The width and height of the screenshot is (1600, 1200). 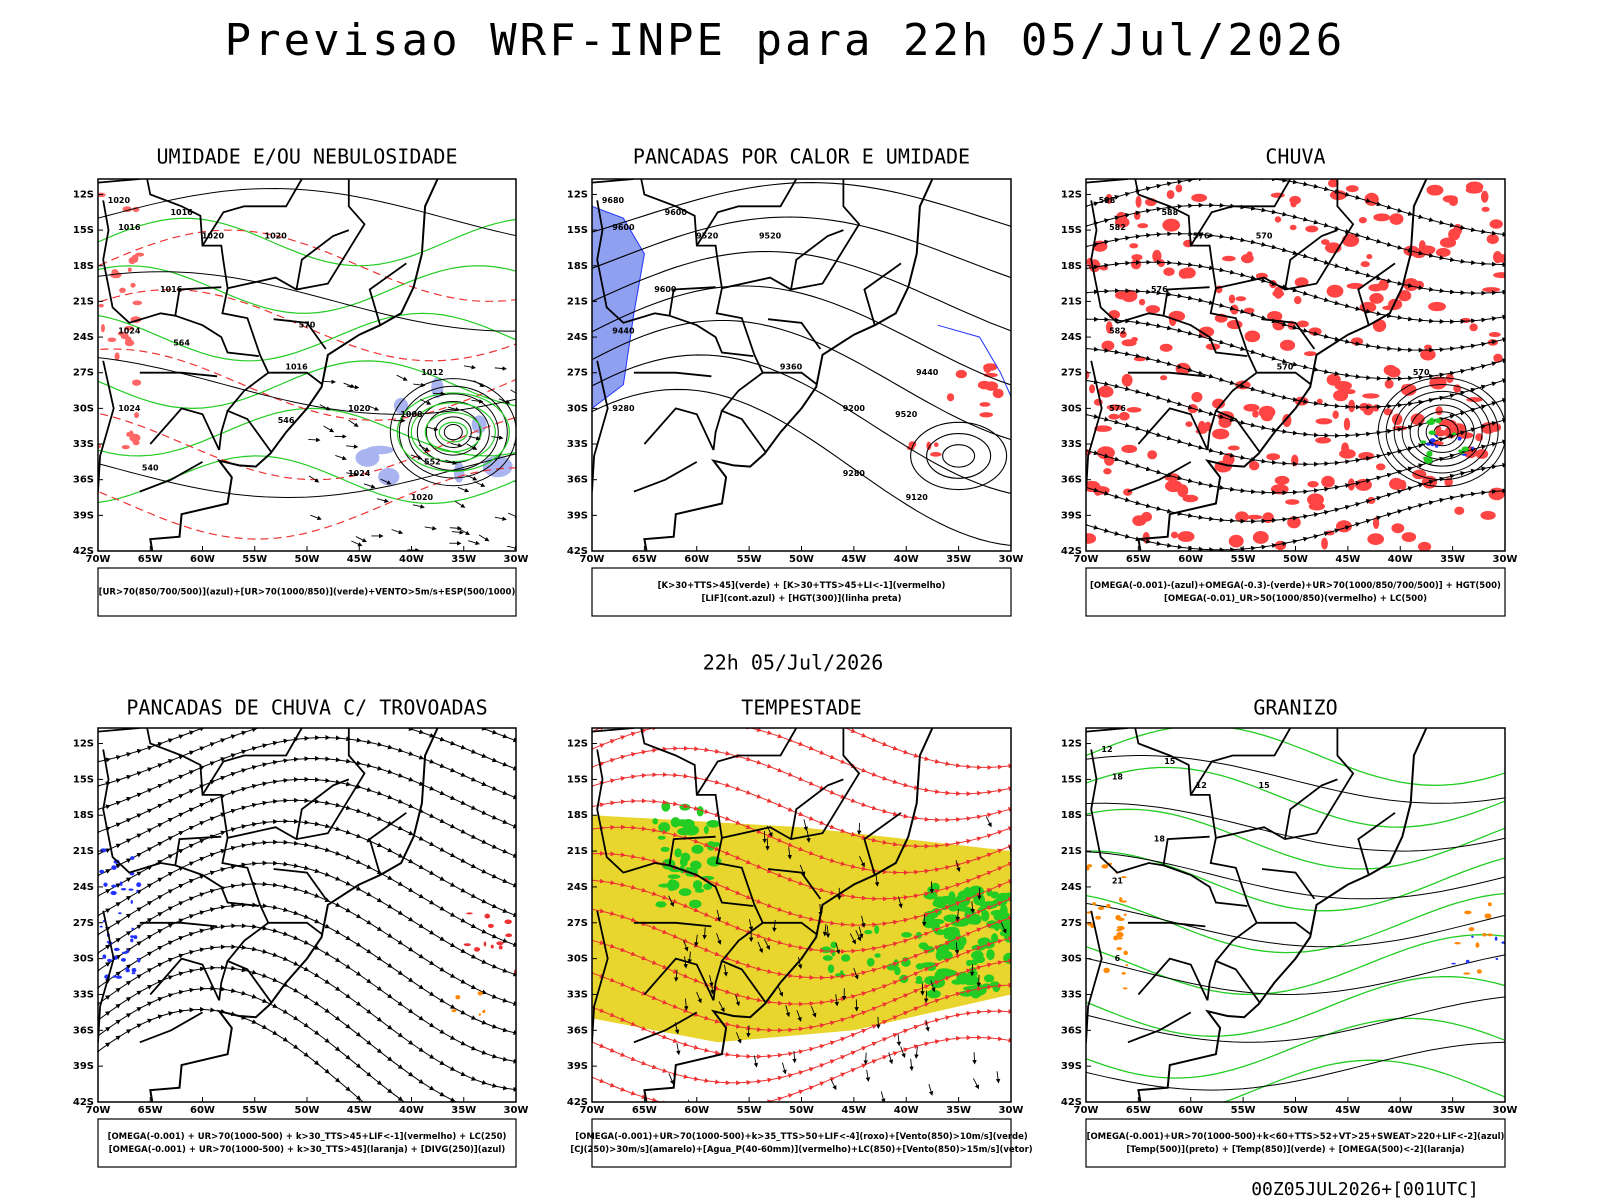 What do you see at coordinates (306, 157) in the screenshot?
I see `panel-title: UMIDADE E/OU NEBULOSIDADE` at bounding box center [306, 157].